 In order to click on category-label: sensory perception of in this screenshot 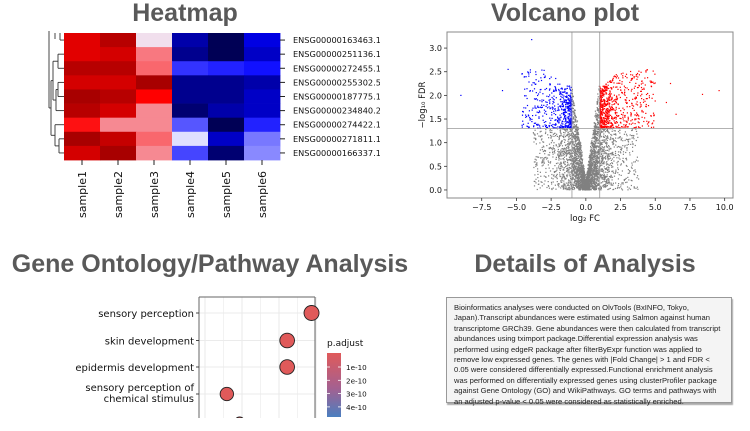, I will do `click(139, 388)`.